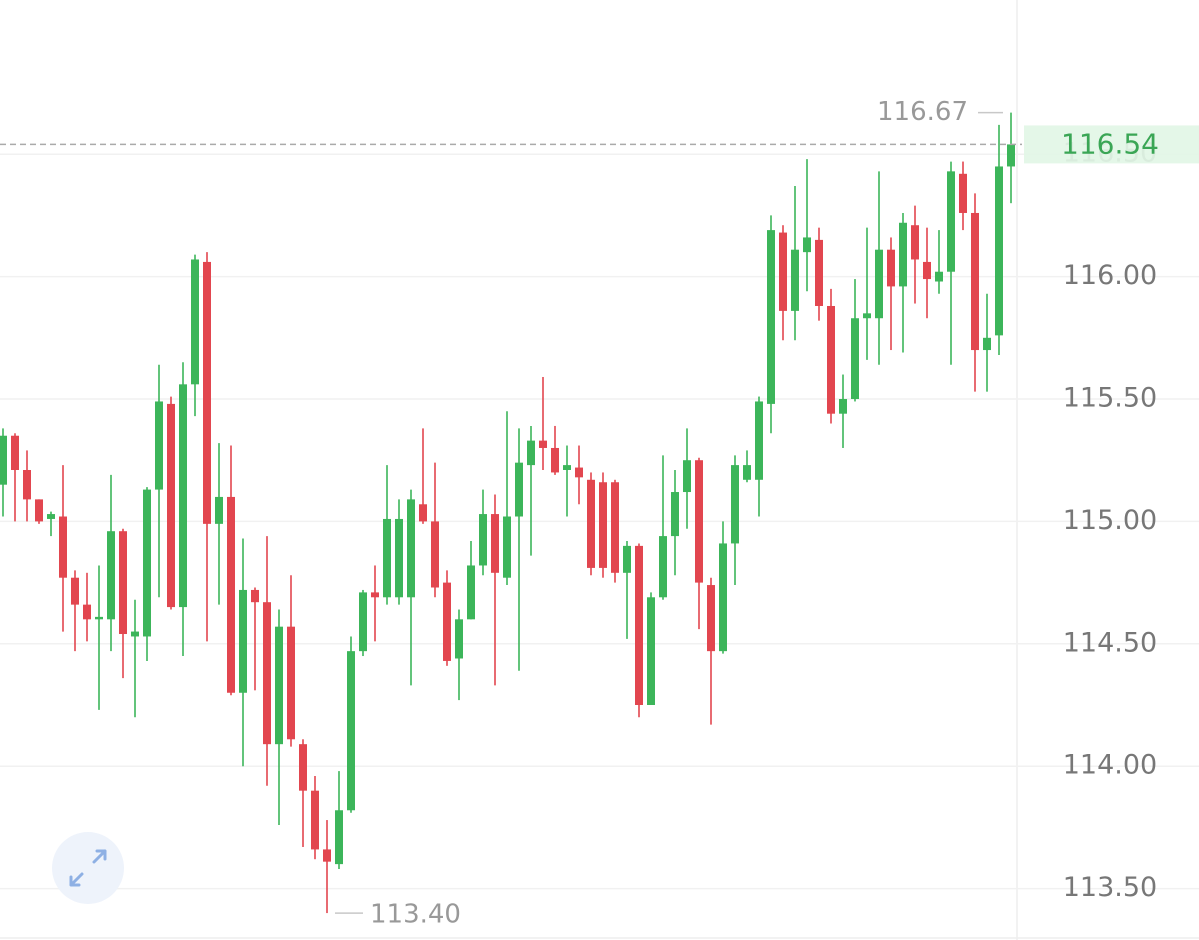  I want to click on last-price-badge, so click(1111, 144).